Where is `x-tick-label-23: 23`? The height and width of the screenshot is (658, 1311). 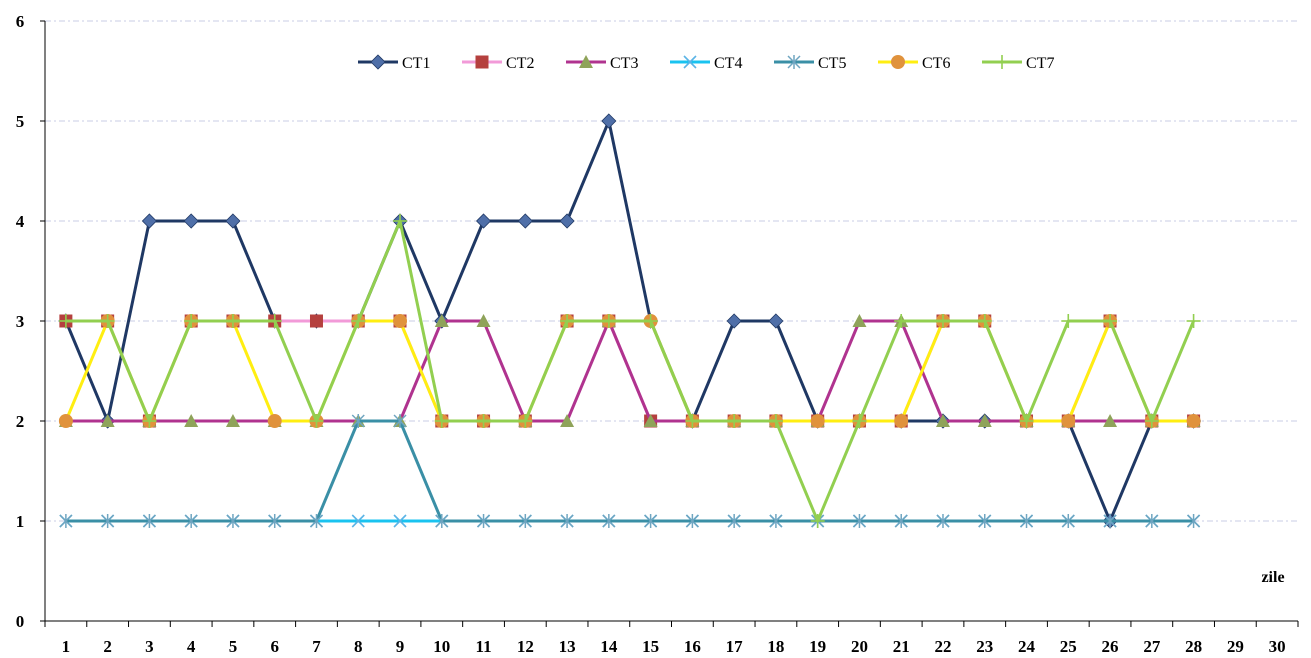
x-tick-label-23: 23 is located at coordinates (984, 646).